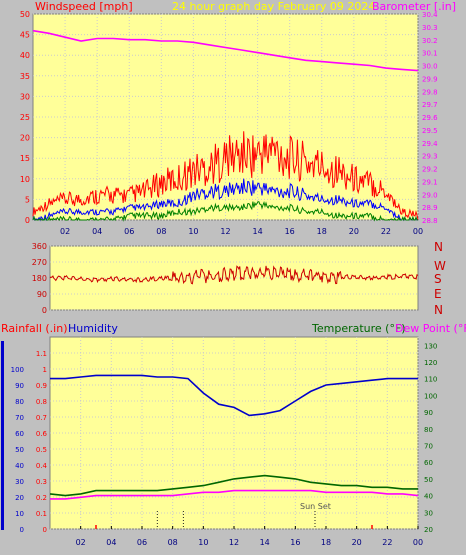 The height and width of the screenshot is (555, 466). What do you see at coordinates (225, 50) in the screenshot?
I see `barometer-line` at bounding box center [225, 50].